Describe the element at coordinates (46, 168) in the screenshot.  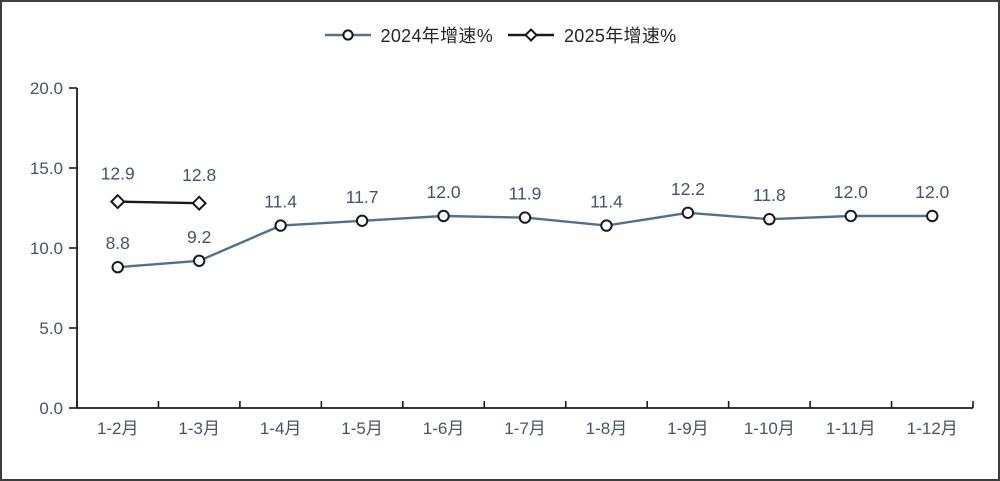
I see `y-axis-tick-label: 15.0` at that location.